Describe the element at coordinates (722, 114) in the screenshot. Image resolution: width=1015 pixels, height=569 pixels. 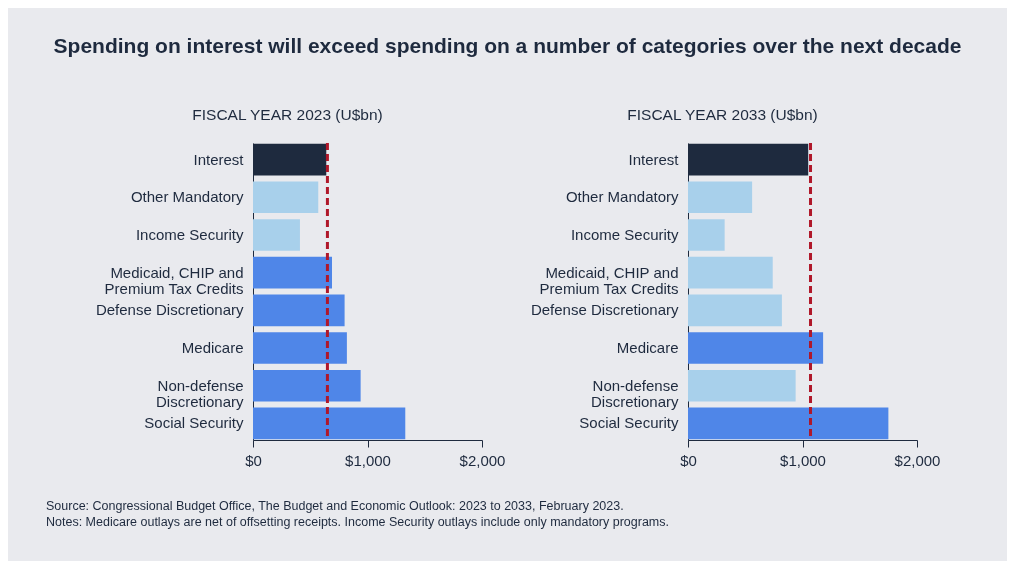
I see `chart-subtitle: FISCAL YEAR 2033 (U$bn)` at that location.